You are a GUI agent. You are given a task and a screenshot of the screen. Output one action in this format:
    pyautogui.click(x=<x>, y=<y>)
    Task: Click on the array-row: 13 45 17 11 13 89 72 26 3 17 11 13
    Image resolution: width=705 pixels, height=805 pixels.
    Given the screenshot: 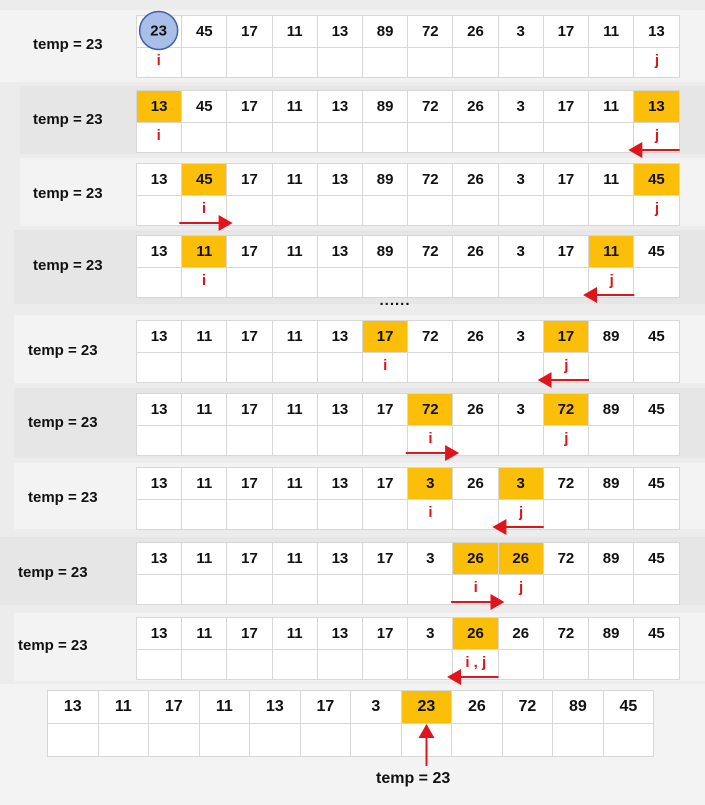 What is the action you would take?
    pyautogui.click(x=407, y=121)
    